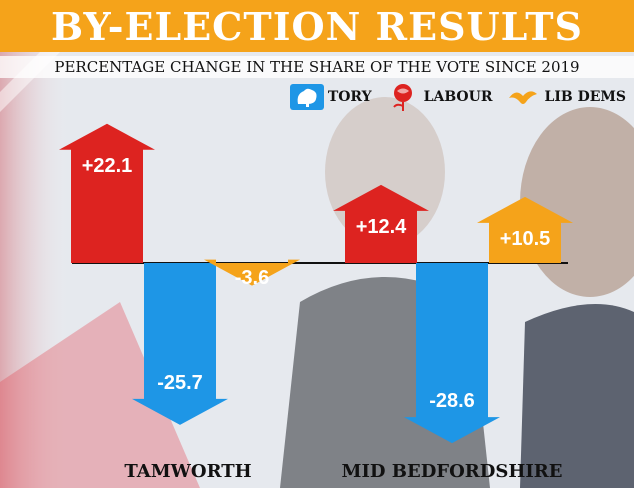 This screenshot has width=634, height=488. I want to click on legend-item-libdems: LIB DEMS, so click(566, 97).